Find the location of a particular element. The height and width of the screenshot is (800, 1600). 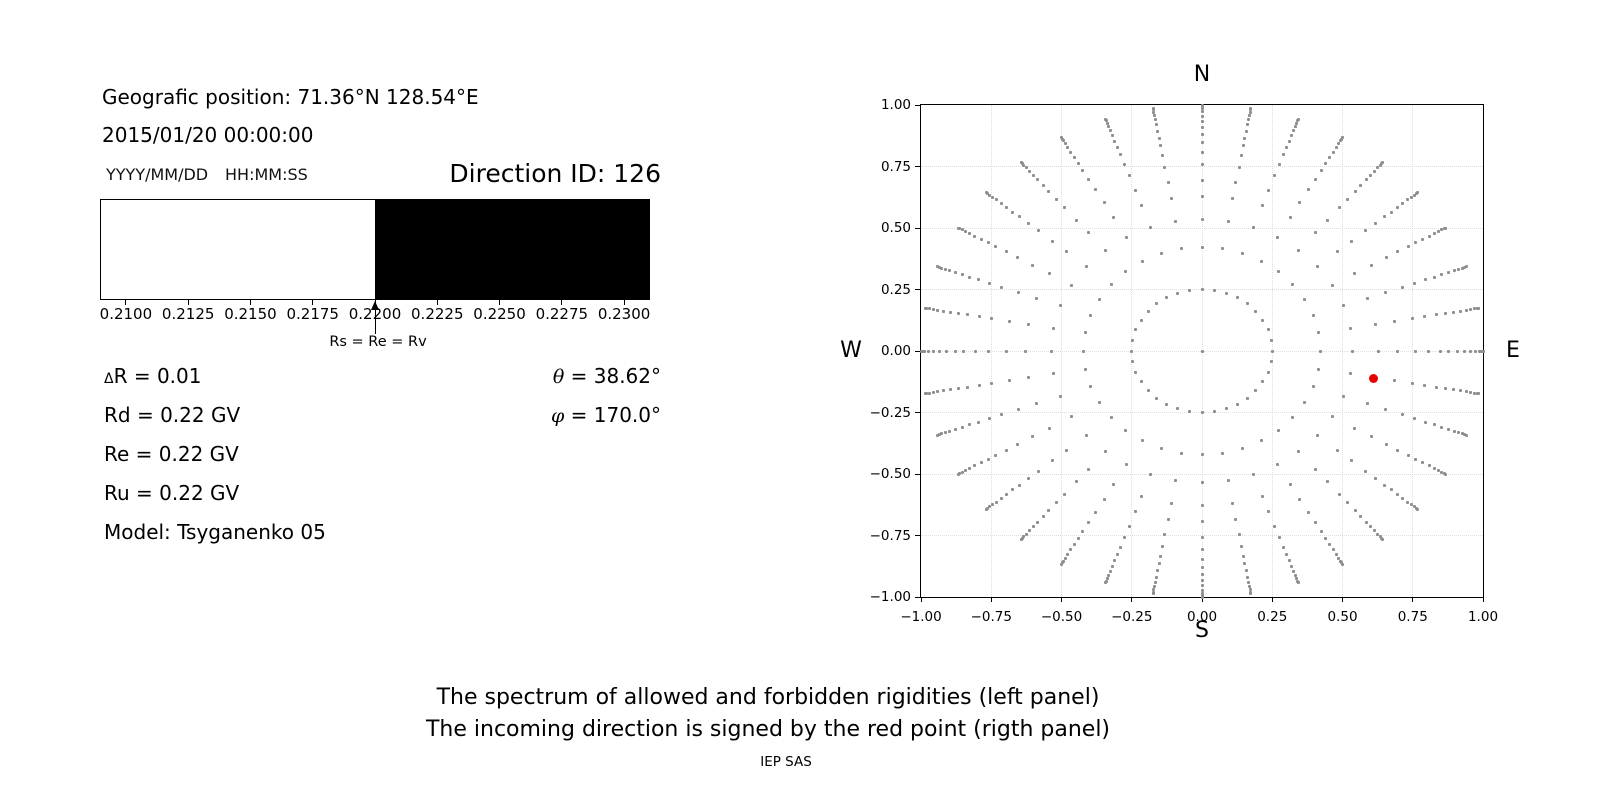

x-tick-label: 0.00 is located at coordinates (1202, 617).